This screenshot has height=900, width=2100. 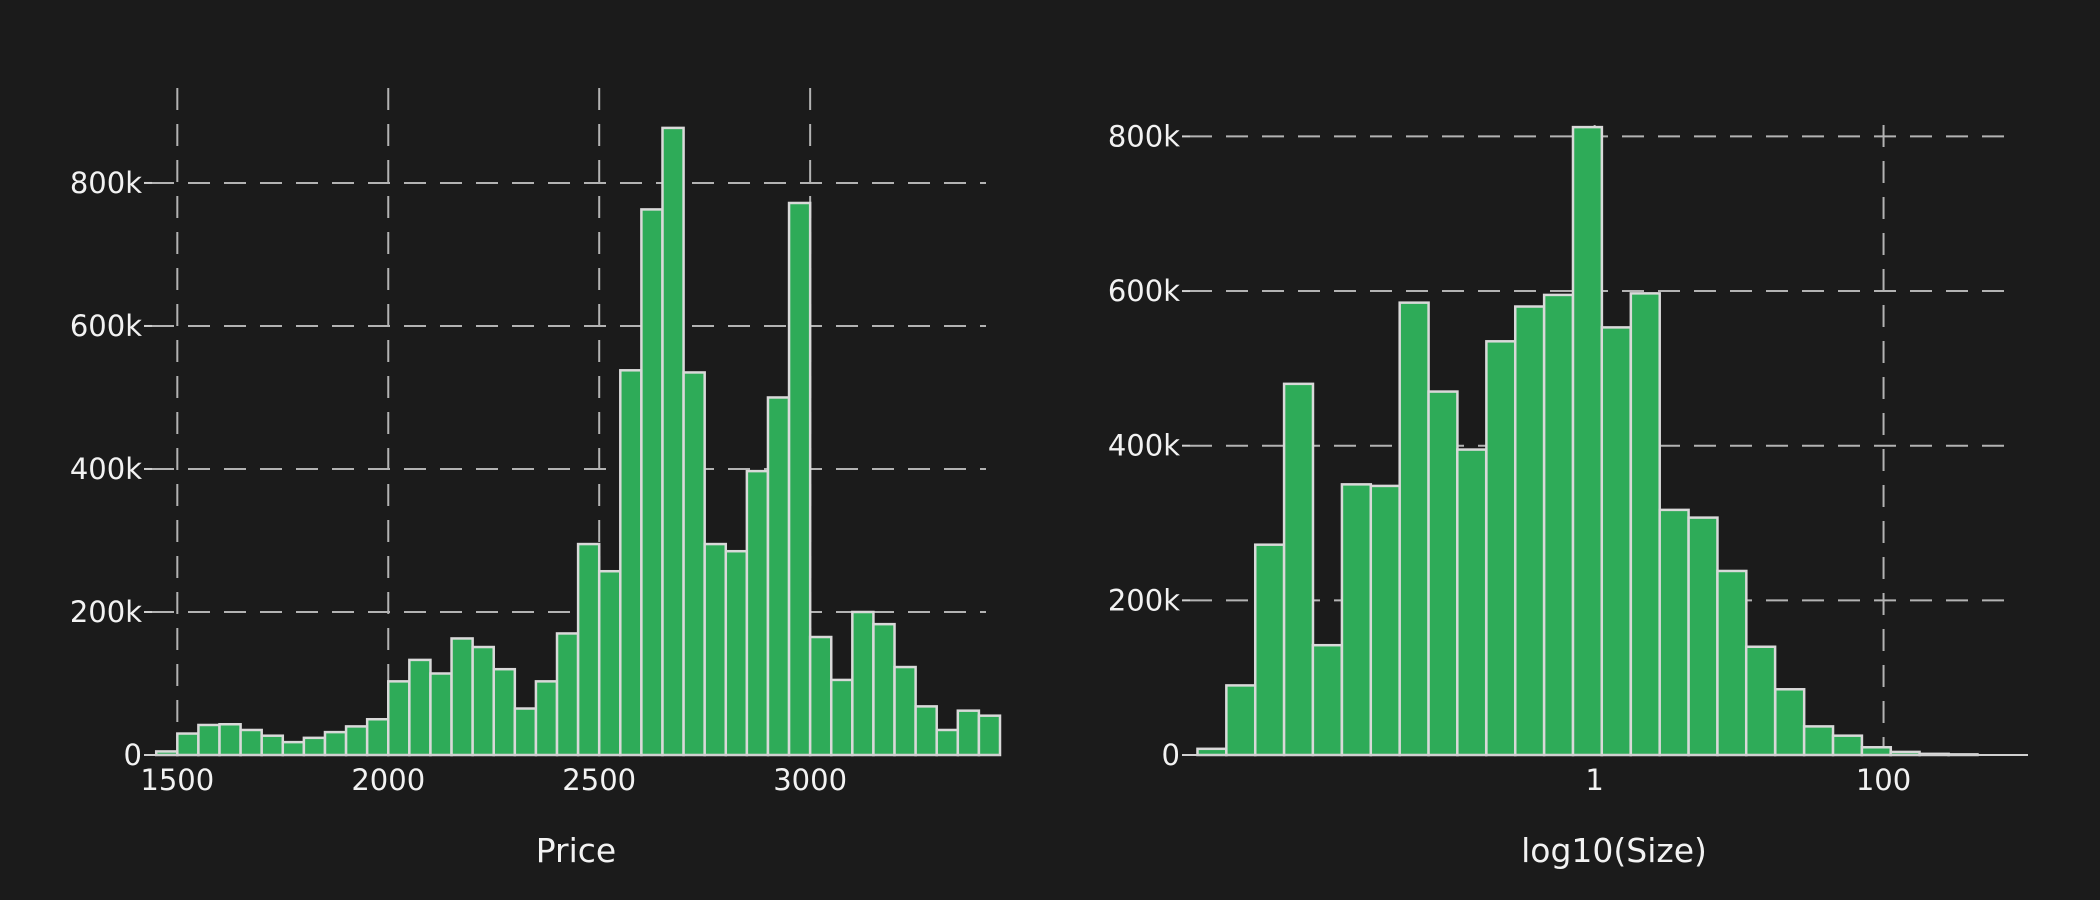 What do you see at coordinates (106, 469) in the screenshot?
I see `price-y-tick-label: 400k` at bounding box center [106, 469].